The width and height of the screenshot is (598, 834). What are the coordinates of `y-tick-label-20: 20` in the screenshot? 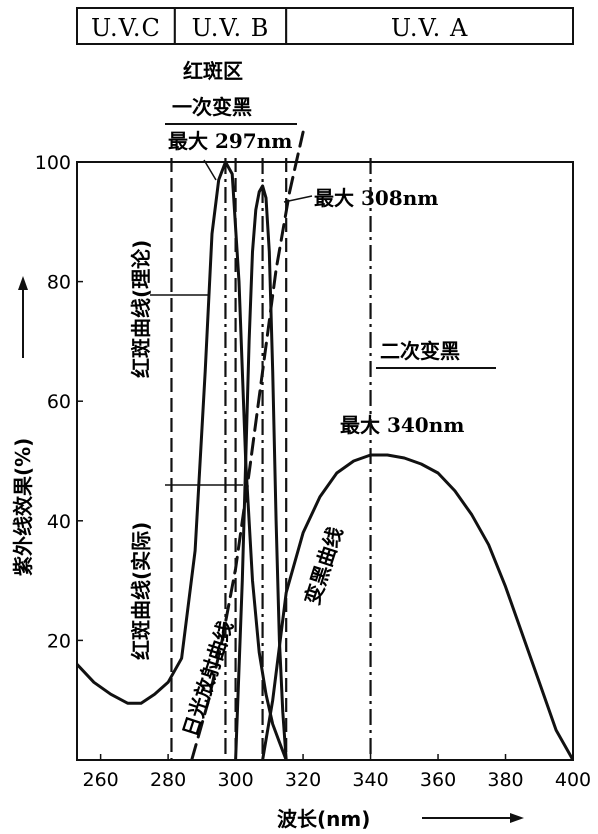 It's located at (59, 641).